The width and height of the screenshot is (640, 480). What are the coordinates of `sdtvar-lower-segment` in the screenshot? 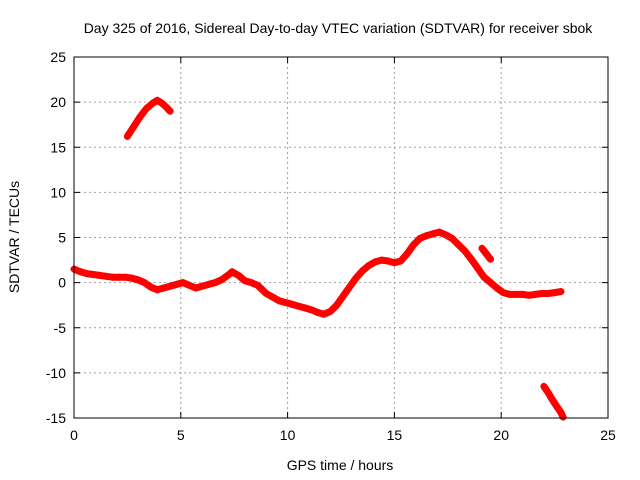 It's located at (553, 401).